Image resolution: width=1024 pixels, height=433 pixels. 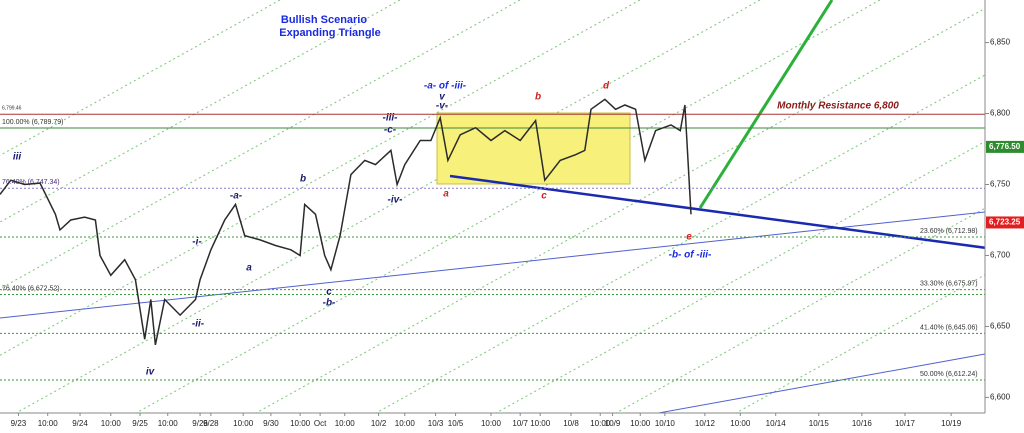 I want to click on price-tag-label: 6,776.50, so click(x=1005, y=146).